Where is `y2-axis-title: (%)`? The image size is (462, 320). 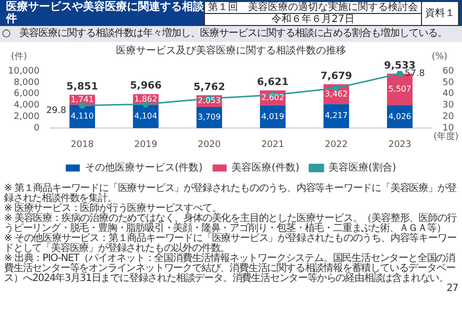
y2-axis-title: (%) is located at coordinates (440, 57).